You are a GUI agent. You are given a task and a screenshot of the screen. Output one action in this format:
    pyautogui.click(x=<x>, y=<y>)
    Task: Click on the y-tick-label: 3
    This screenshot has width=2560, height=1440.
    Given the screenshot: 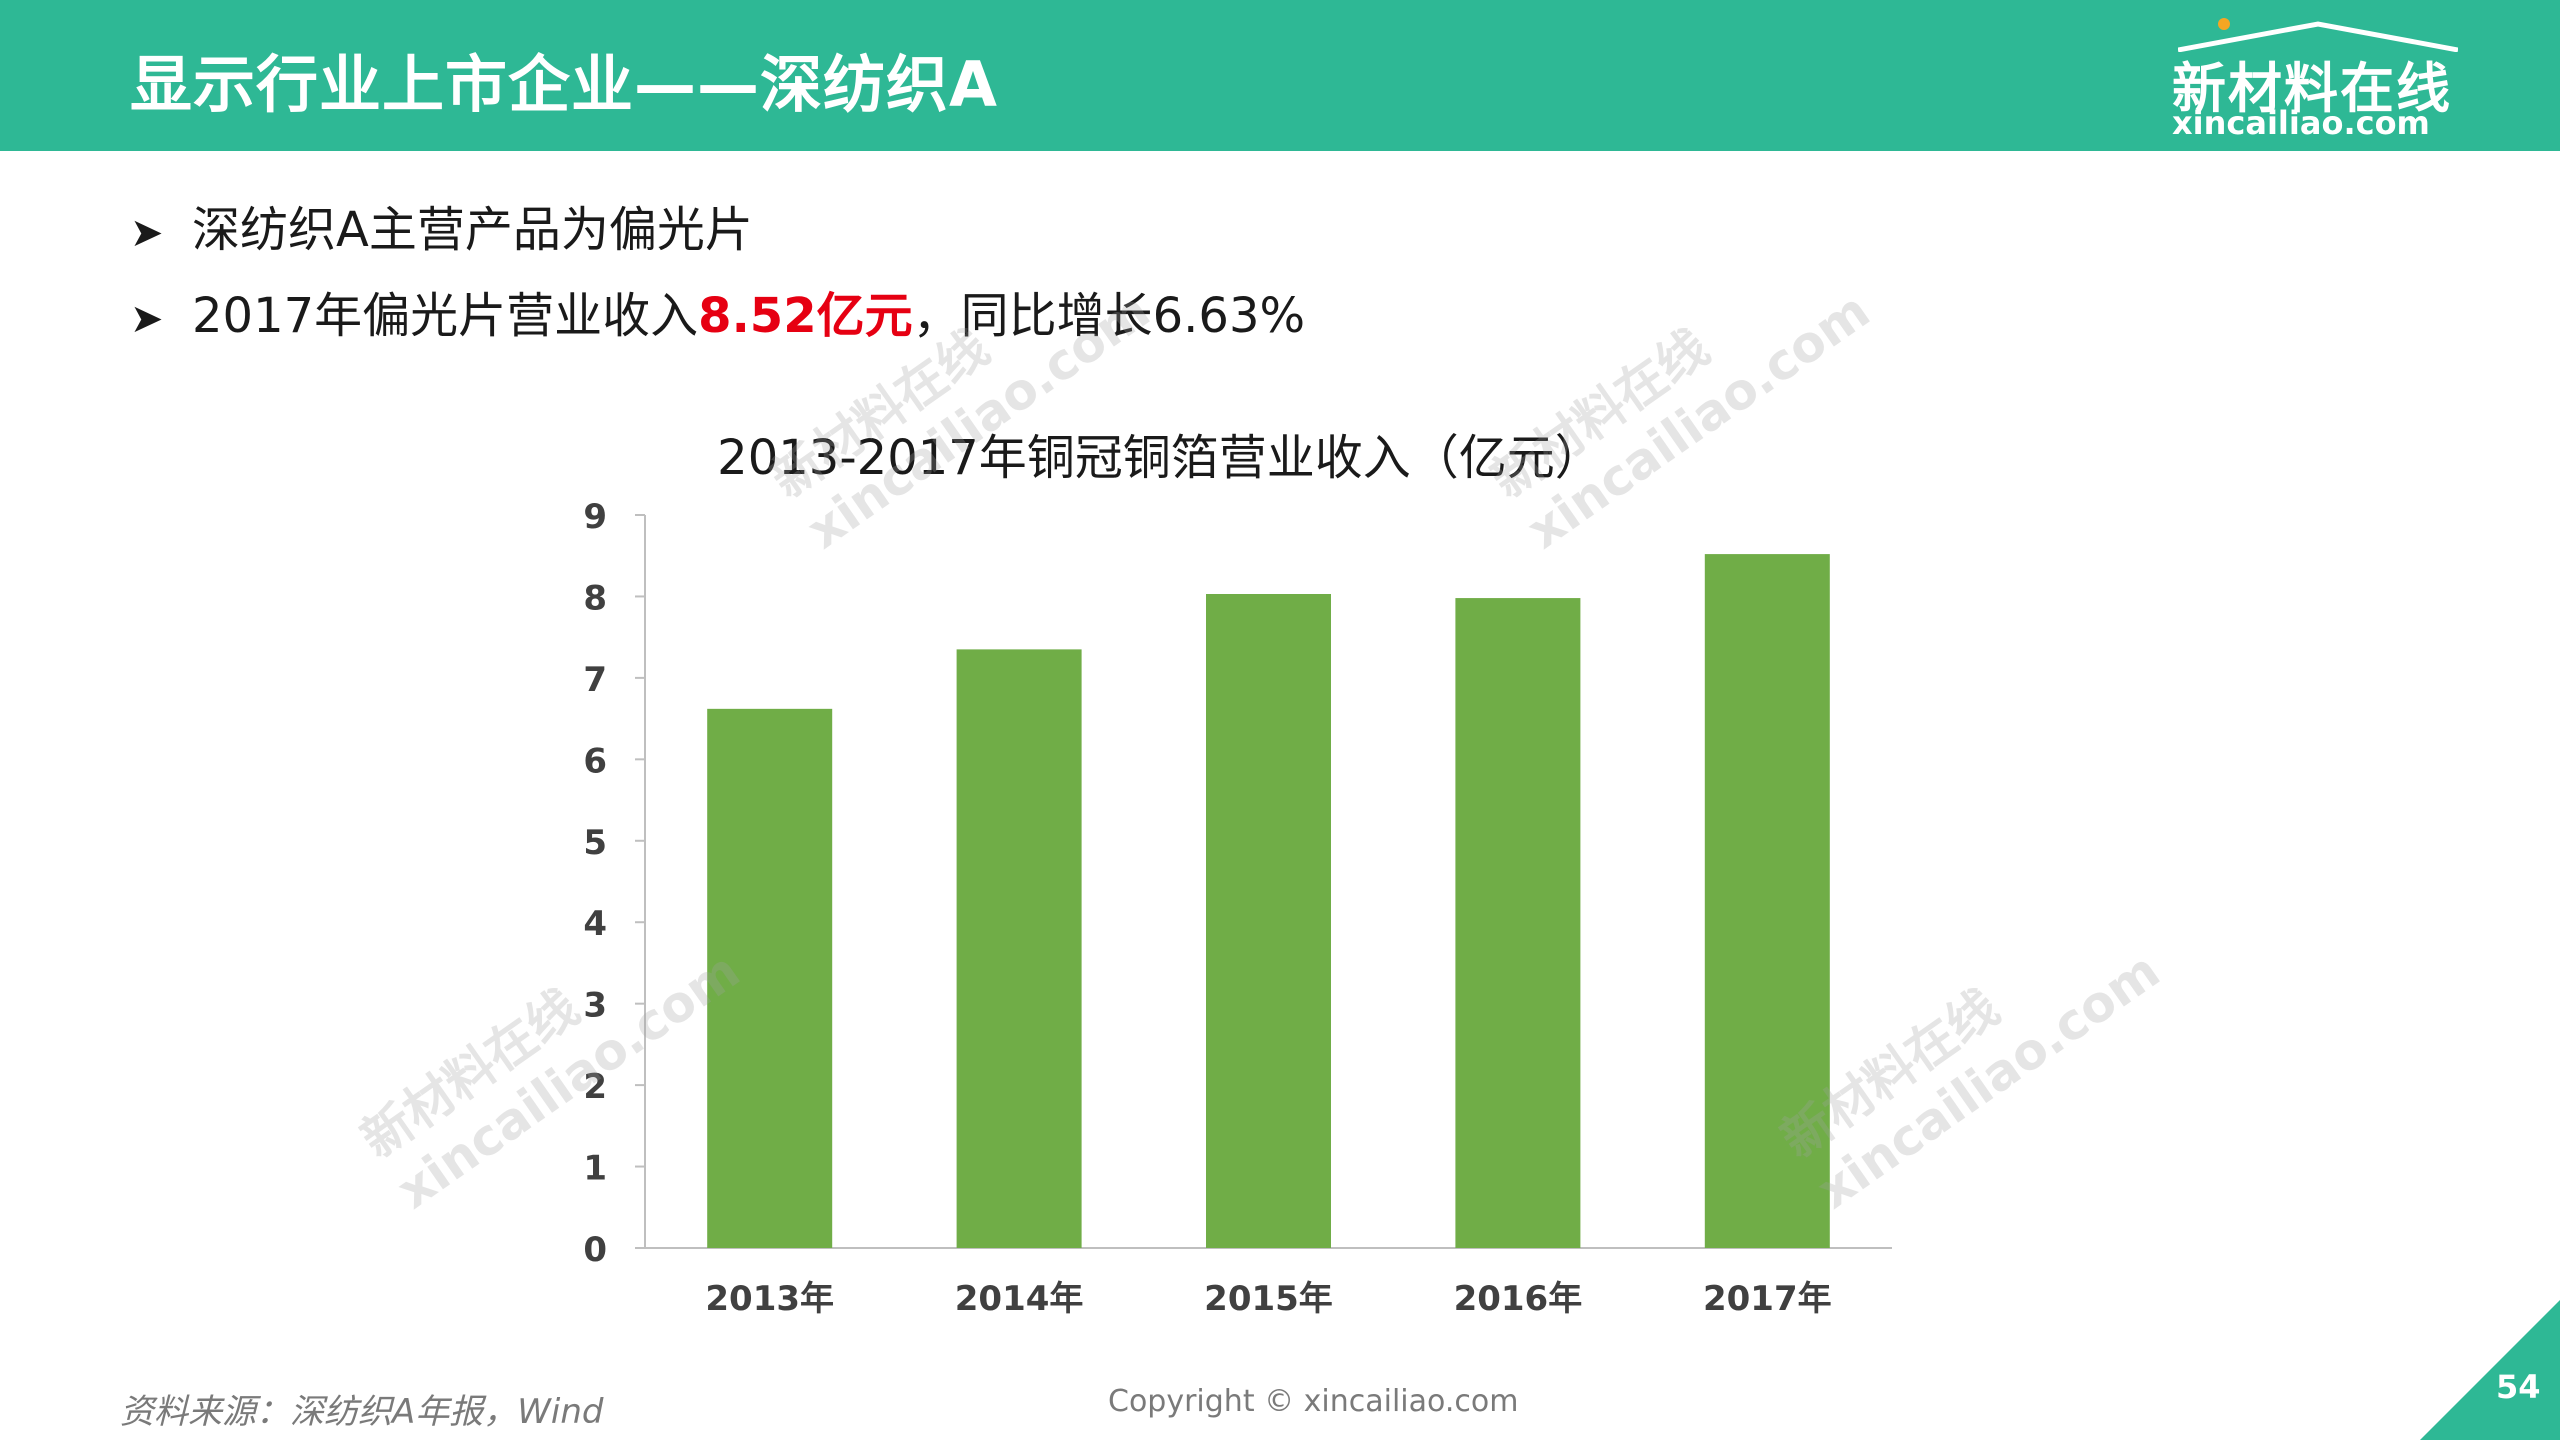 What is the action you would take?
    pyautogui.click(x=595, y=1006)
    